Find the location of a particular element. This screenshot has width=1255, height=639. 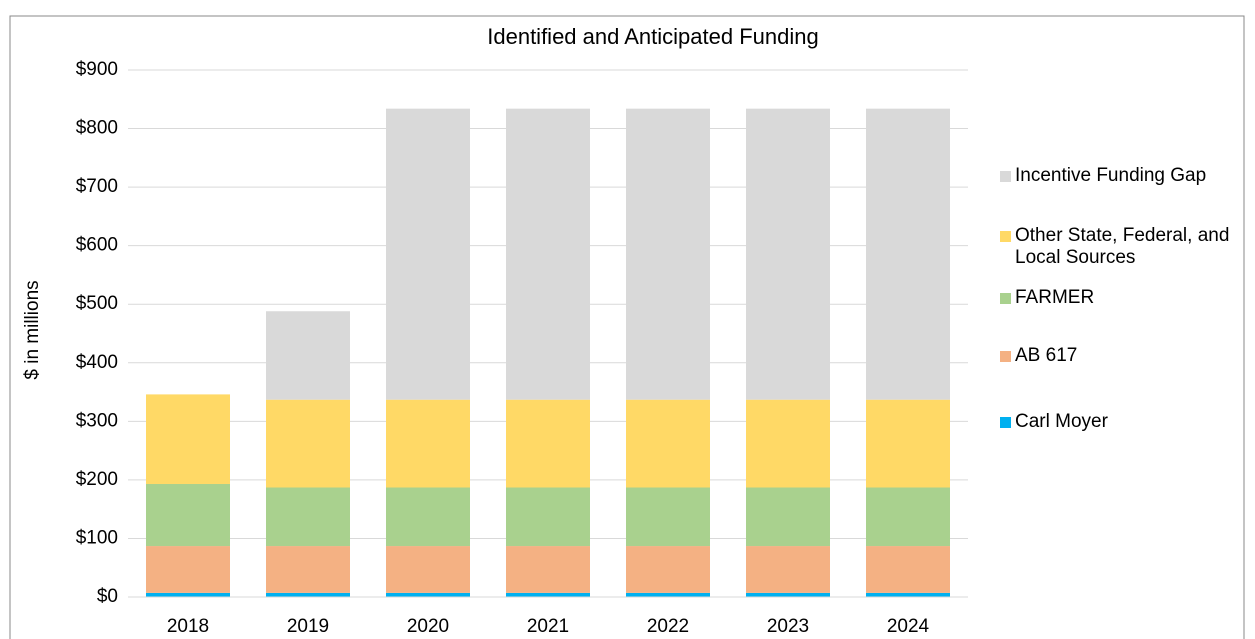

legend-label: AB 617 is located at coordinates (1046, 355).